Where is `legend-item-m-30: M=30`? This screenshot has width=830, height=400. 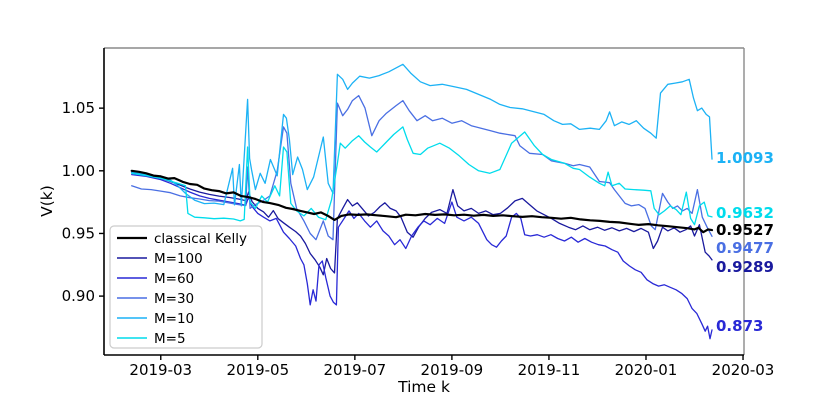
legend-item-m-30: M=30 is located at coordinates (155, 299).